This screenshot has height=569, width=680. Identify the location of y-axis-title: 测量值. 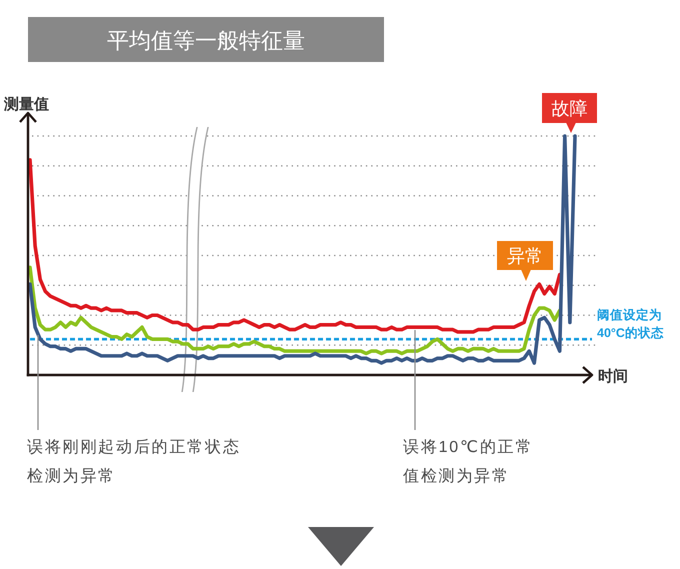
(26, 104).